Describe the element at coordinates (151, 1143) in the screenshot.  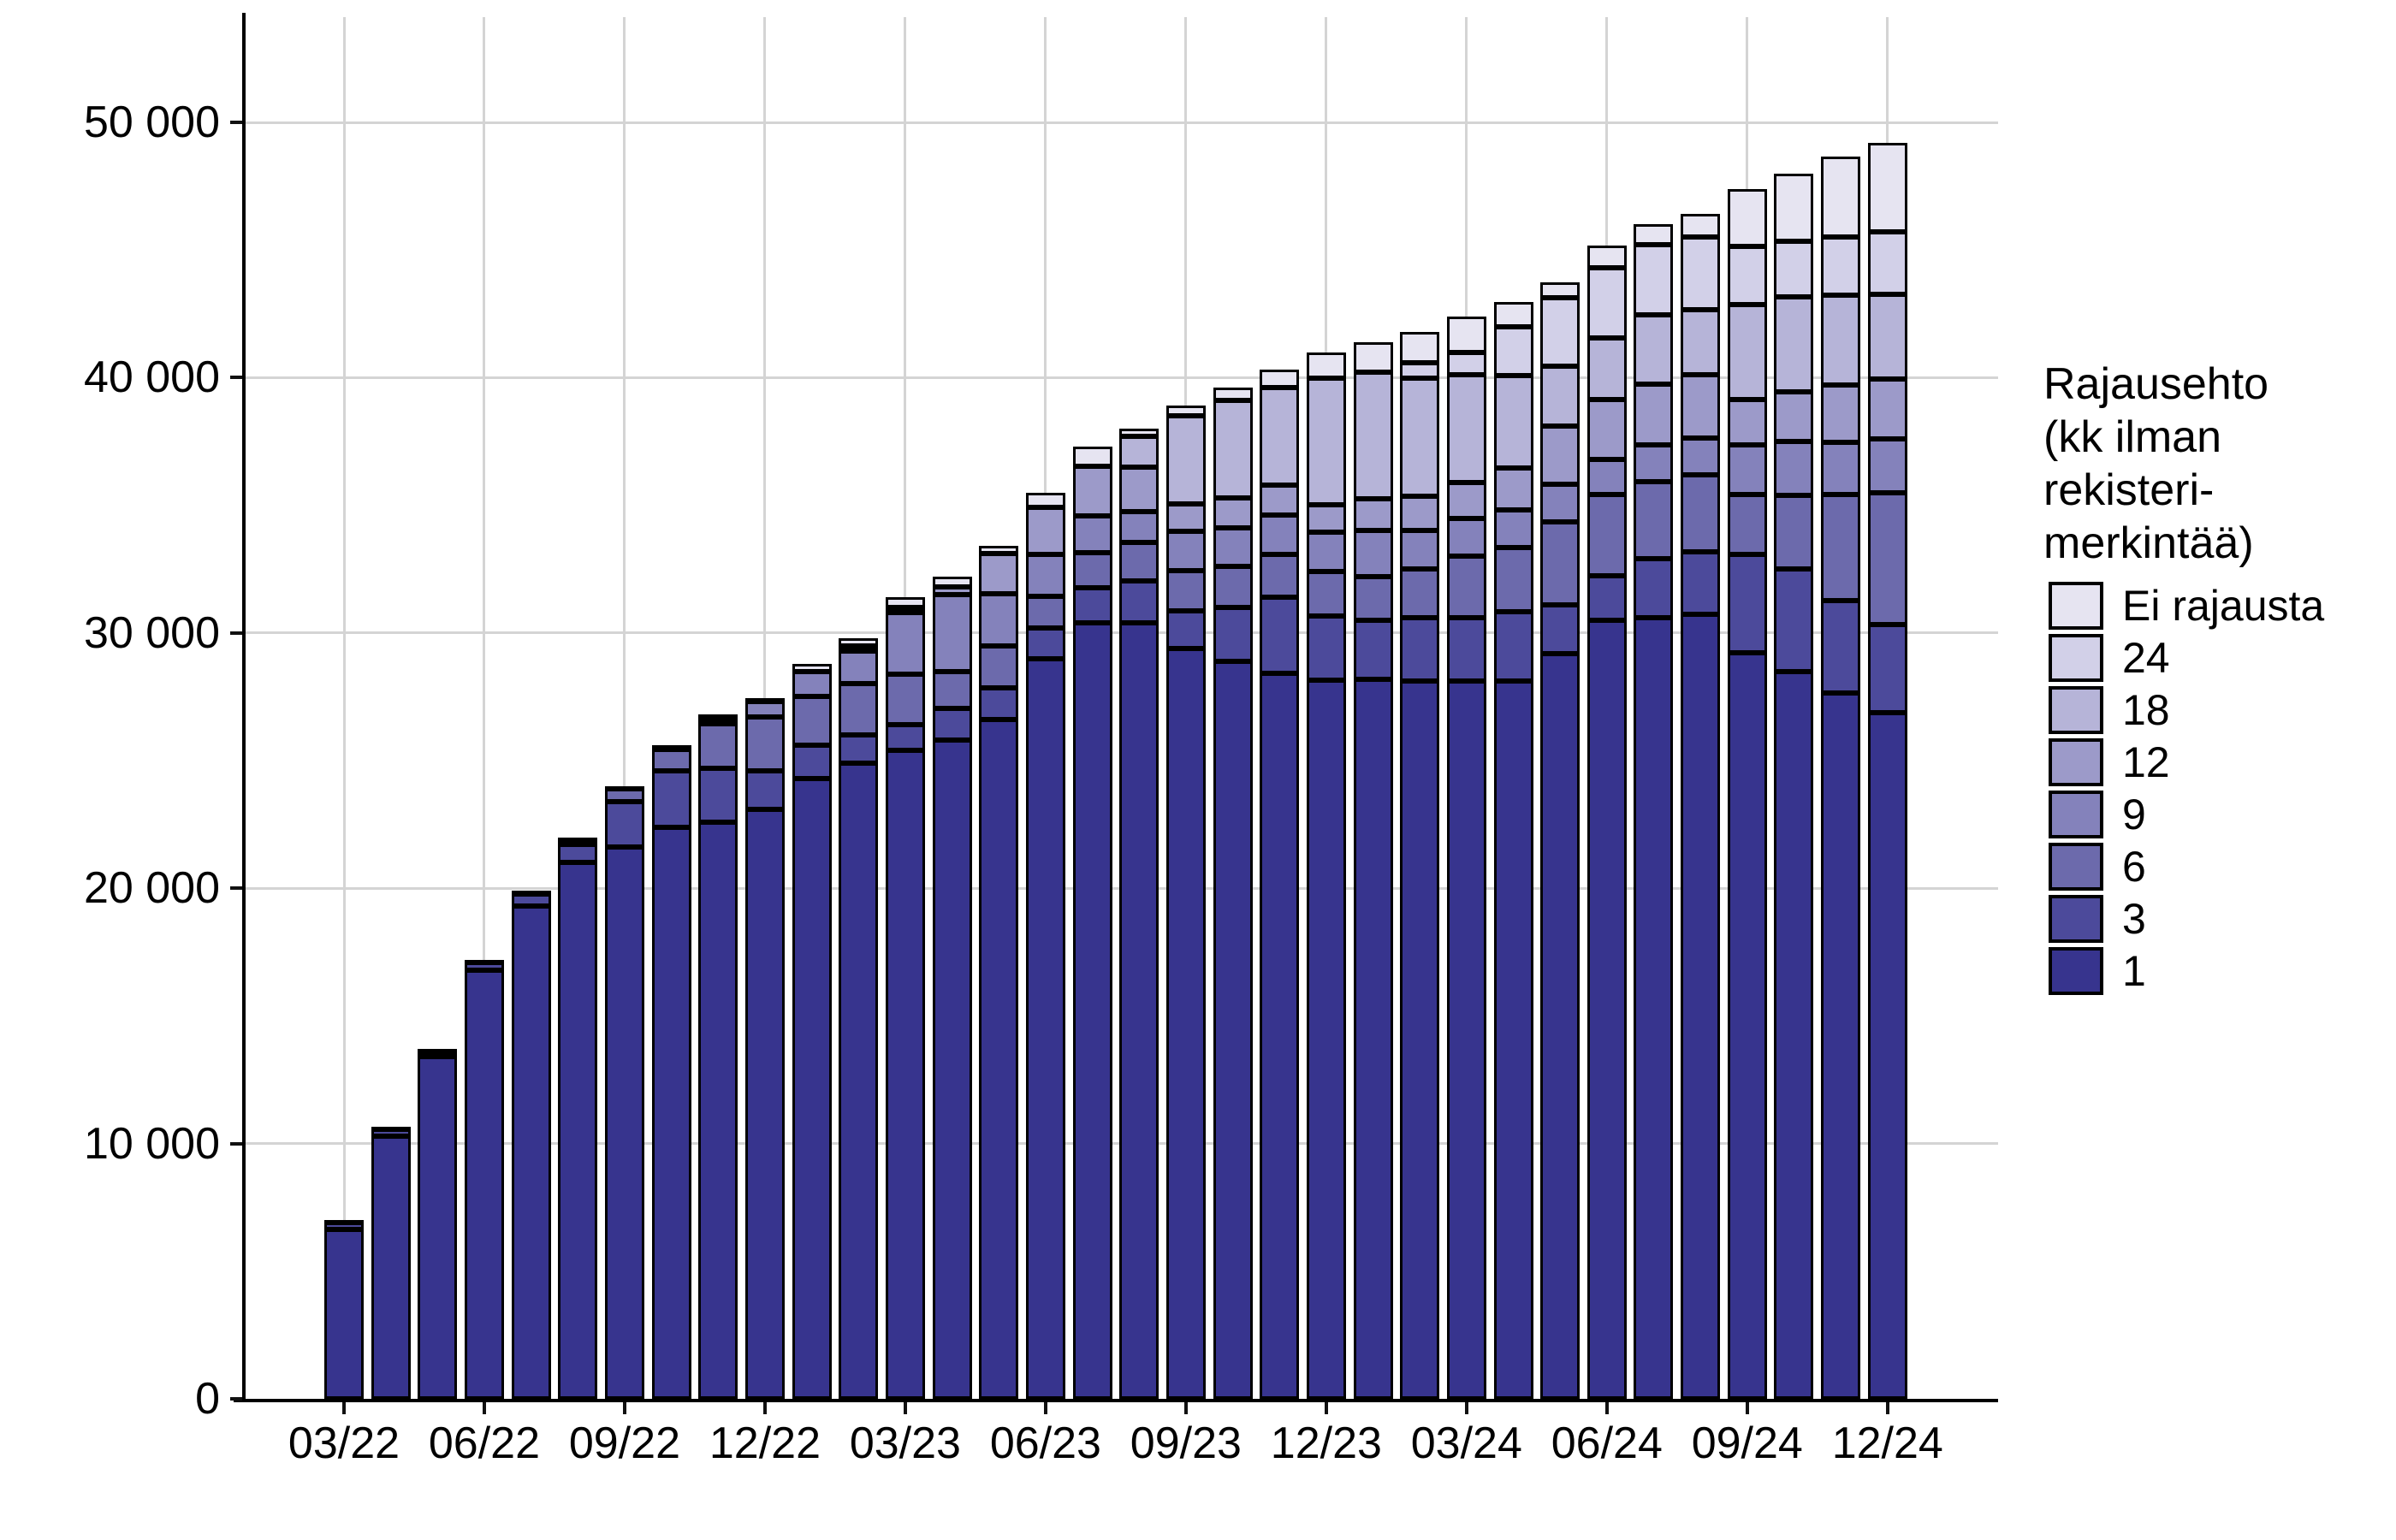
I see `y-tick-label: 10 000` at that location.